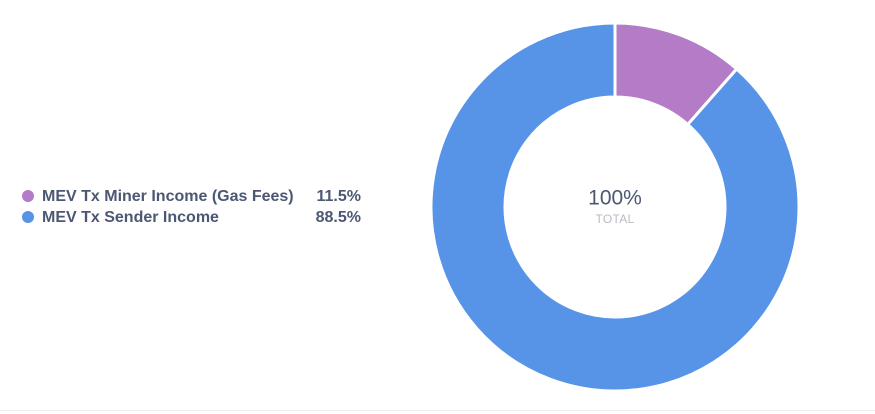  What do you see at coordinates (130, 217) in the screenshot?
I see `legend-label: MEV Tx Sender Income` at bounding box center [130, 217].